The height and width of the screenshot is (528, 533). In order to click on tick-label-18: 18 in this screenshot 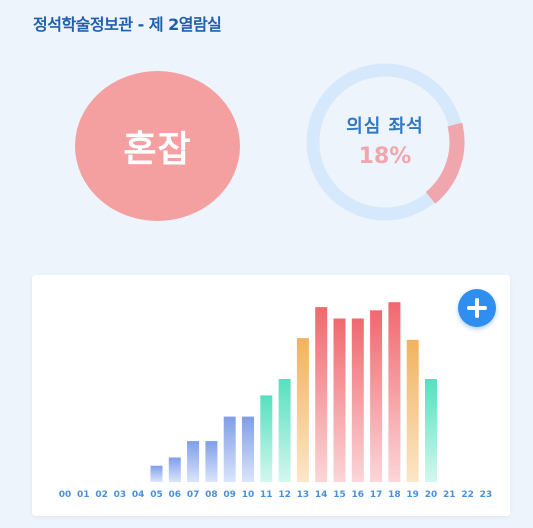, I will do `click(394, 495)`.